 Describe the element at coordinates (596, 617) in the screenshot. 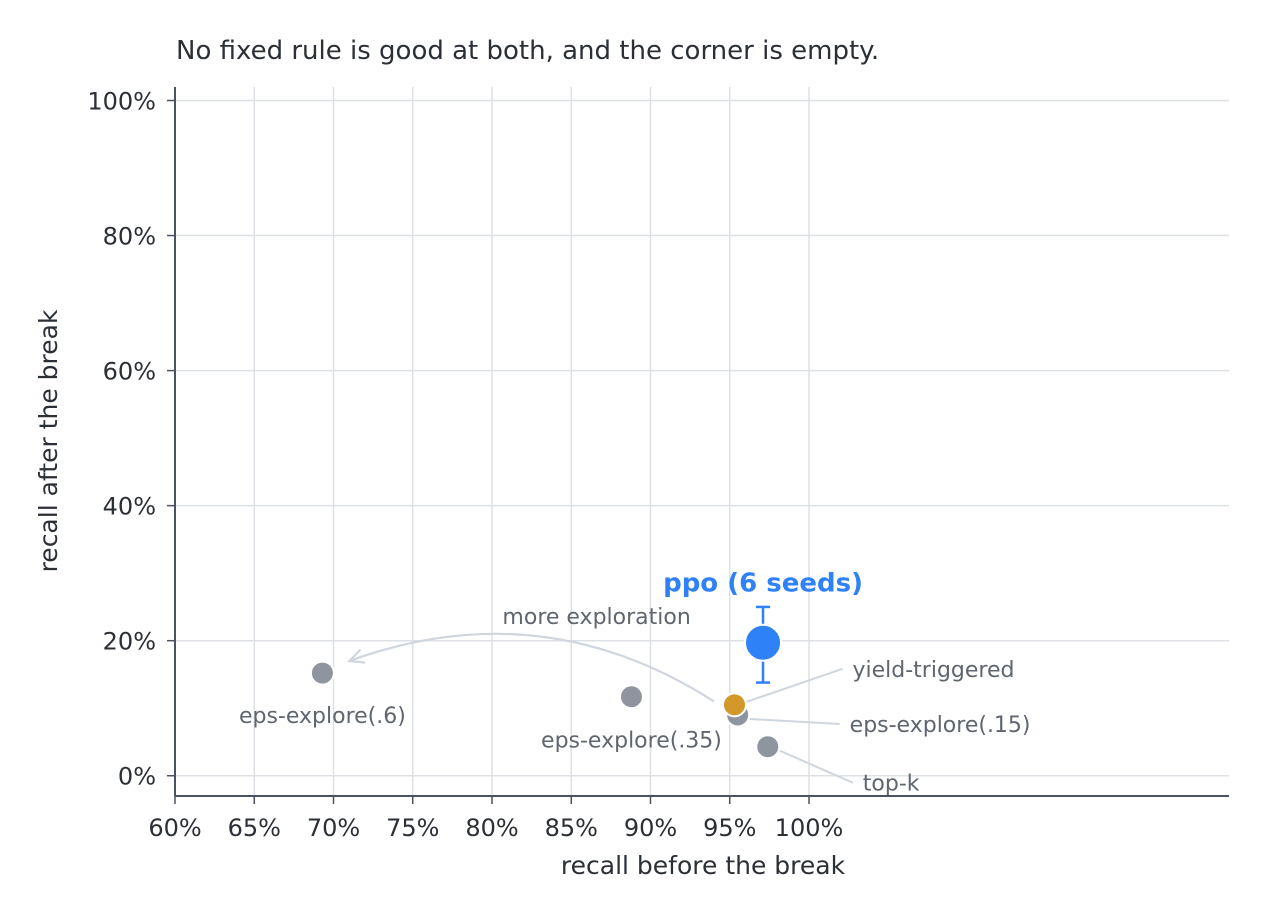

I see `annotation-label: more exploration` at that location.